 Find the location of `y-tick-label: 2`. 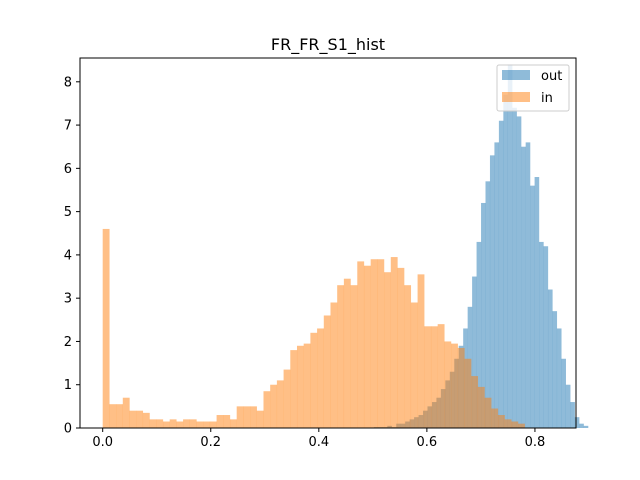

y-tick-label: 2 is located at coordinates (68, 342).